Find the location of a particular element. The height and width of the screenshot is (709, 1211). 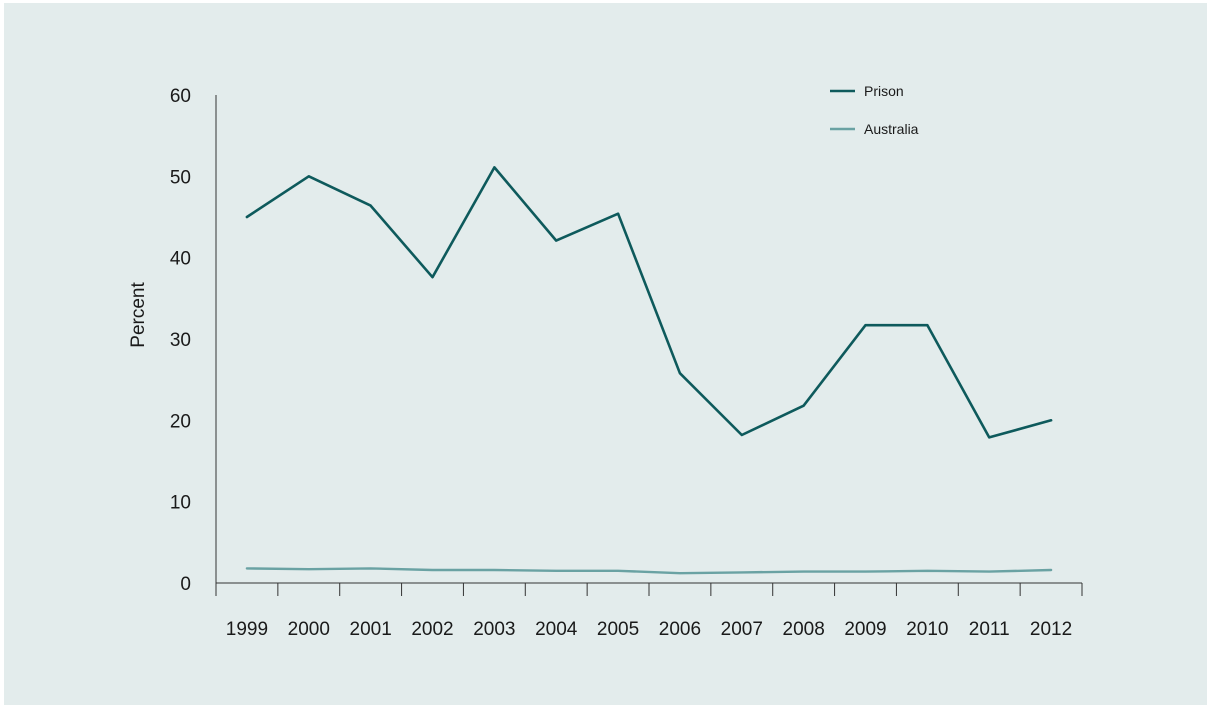

y-tick-label: 20 is located at coordinates (180, 421).